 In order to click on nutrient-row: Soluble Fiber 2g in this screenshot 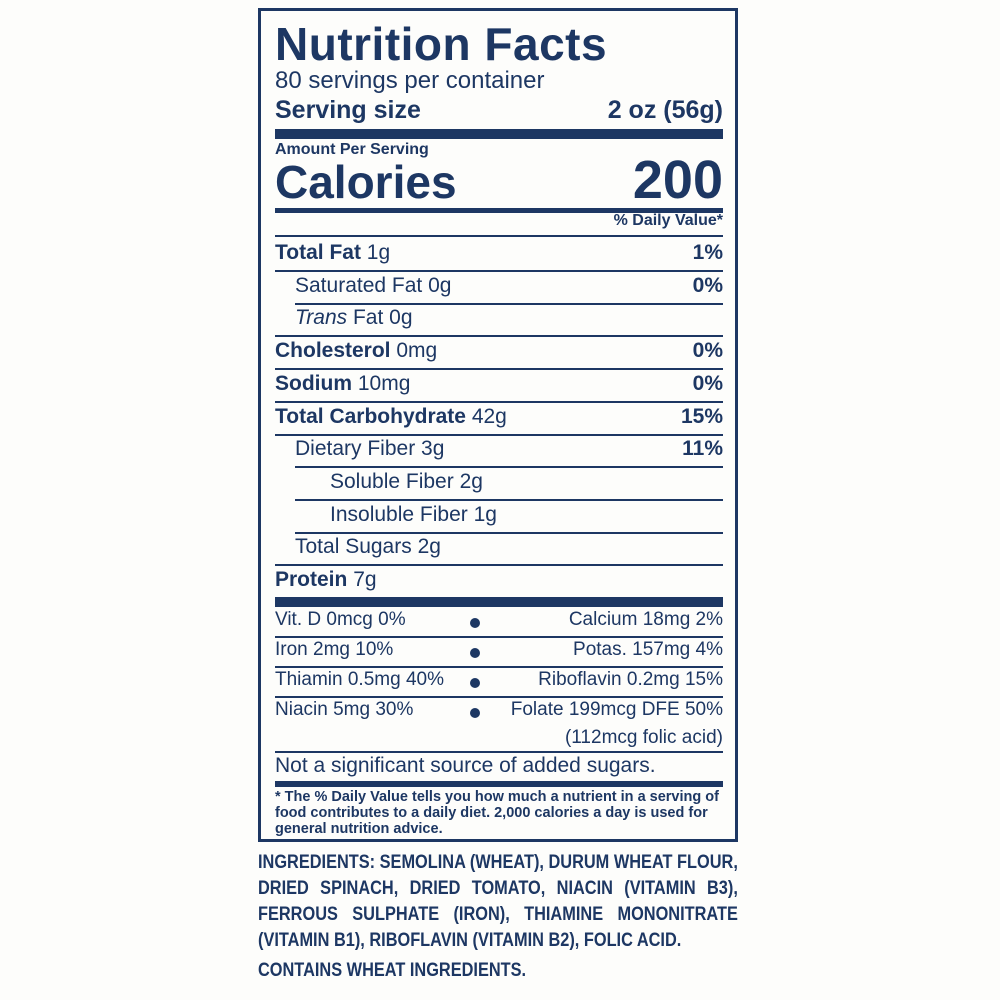, I will do `click(499, 482)`.